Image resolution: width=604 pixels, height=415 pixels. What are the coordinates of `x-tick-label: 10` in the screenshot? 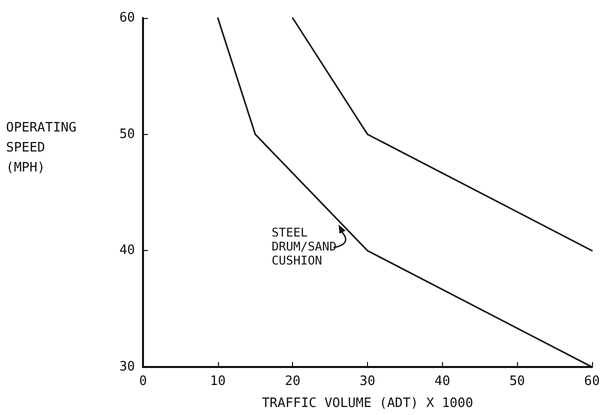 It's located at (218, 381).